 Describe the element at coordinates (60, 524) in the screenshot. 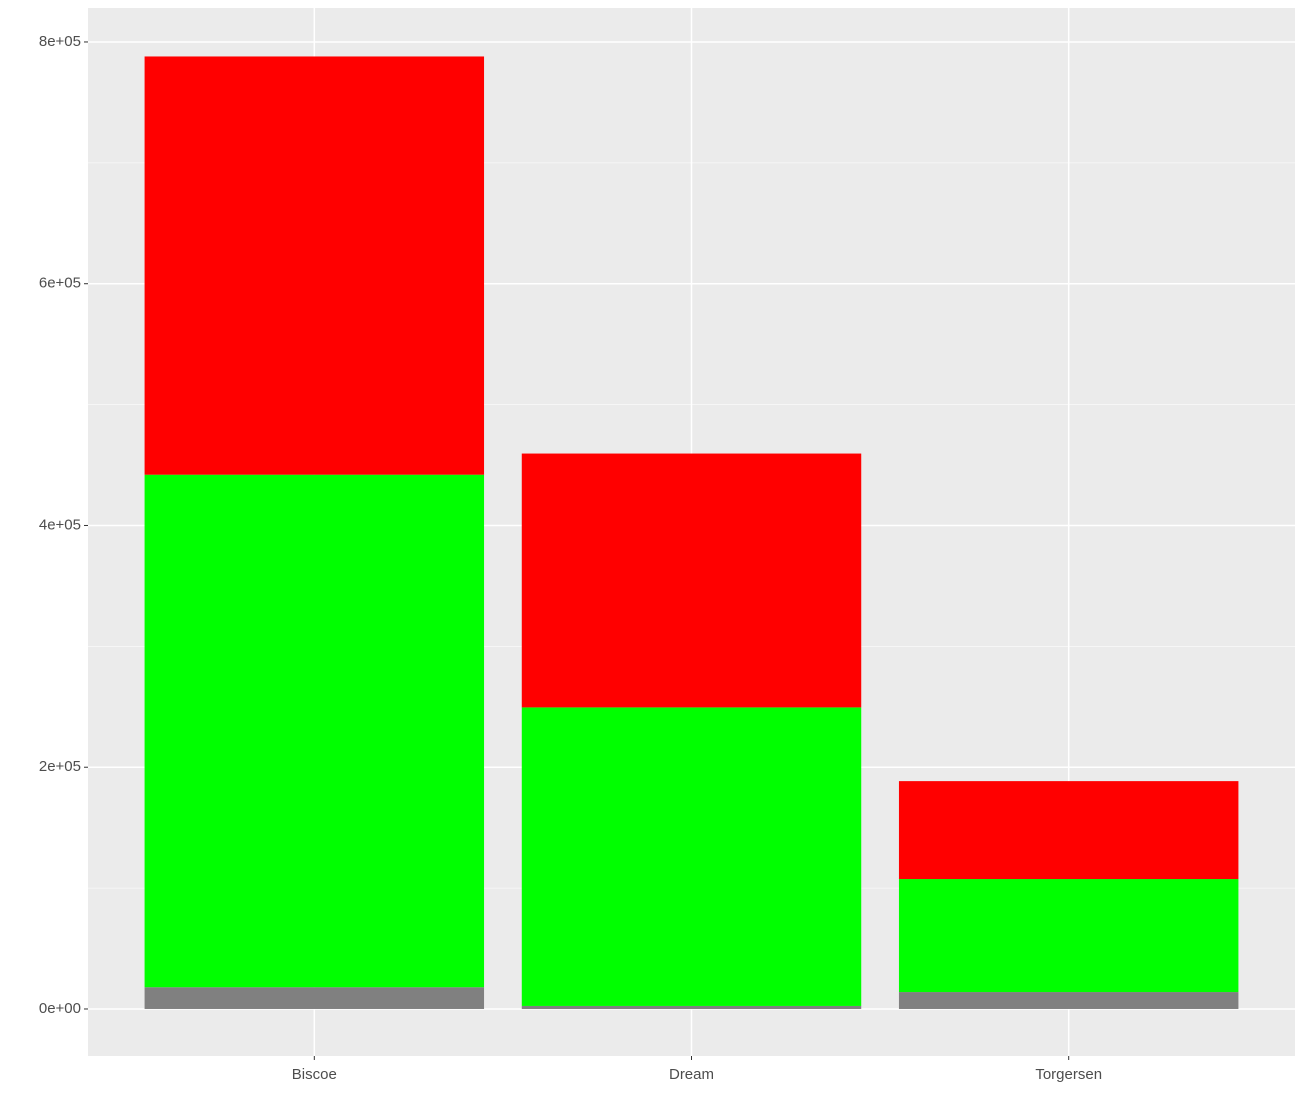

I see `y-tick-label: 4e+05` at that location.